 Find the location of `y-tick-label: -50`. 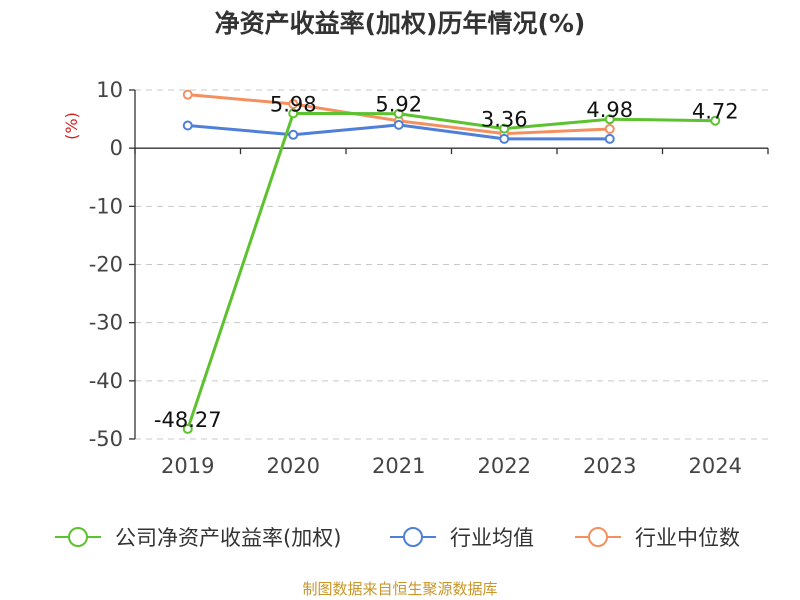

y-tick-label: -50 is located at coordinates (106, 439).